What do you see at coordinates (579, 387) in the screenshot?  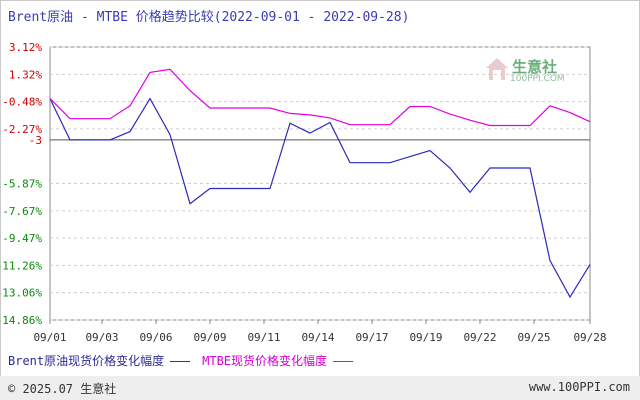 I see `site-link: www.100PPI.com` at bounding box center [579, 387].